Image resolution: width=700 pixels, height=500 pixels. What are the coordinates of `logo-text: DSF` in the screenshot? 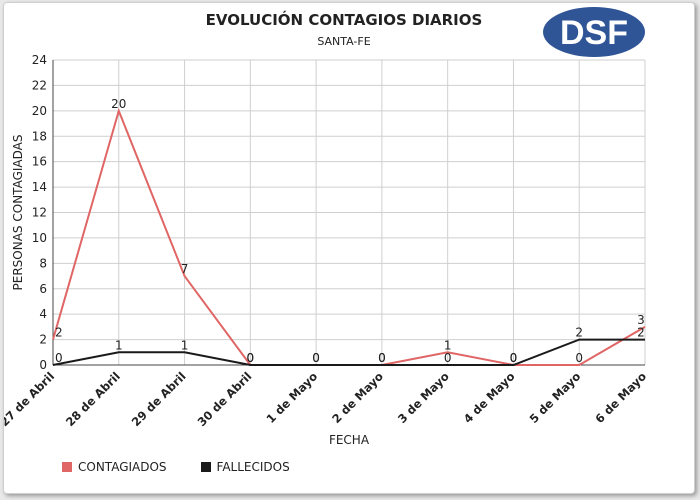 It's located at (594, 33).